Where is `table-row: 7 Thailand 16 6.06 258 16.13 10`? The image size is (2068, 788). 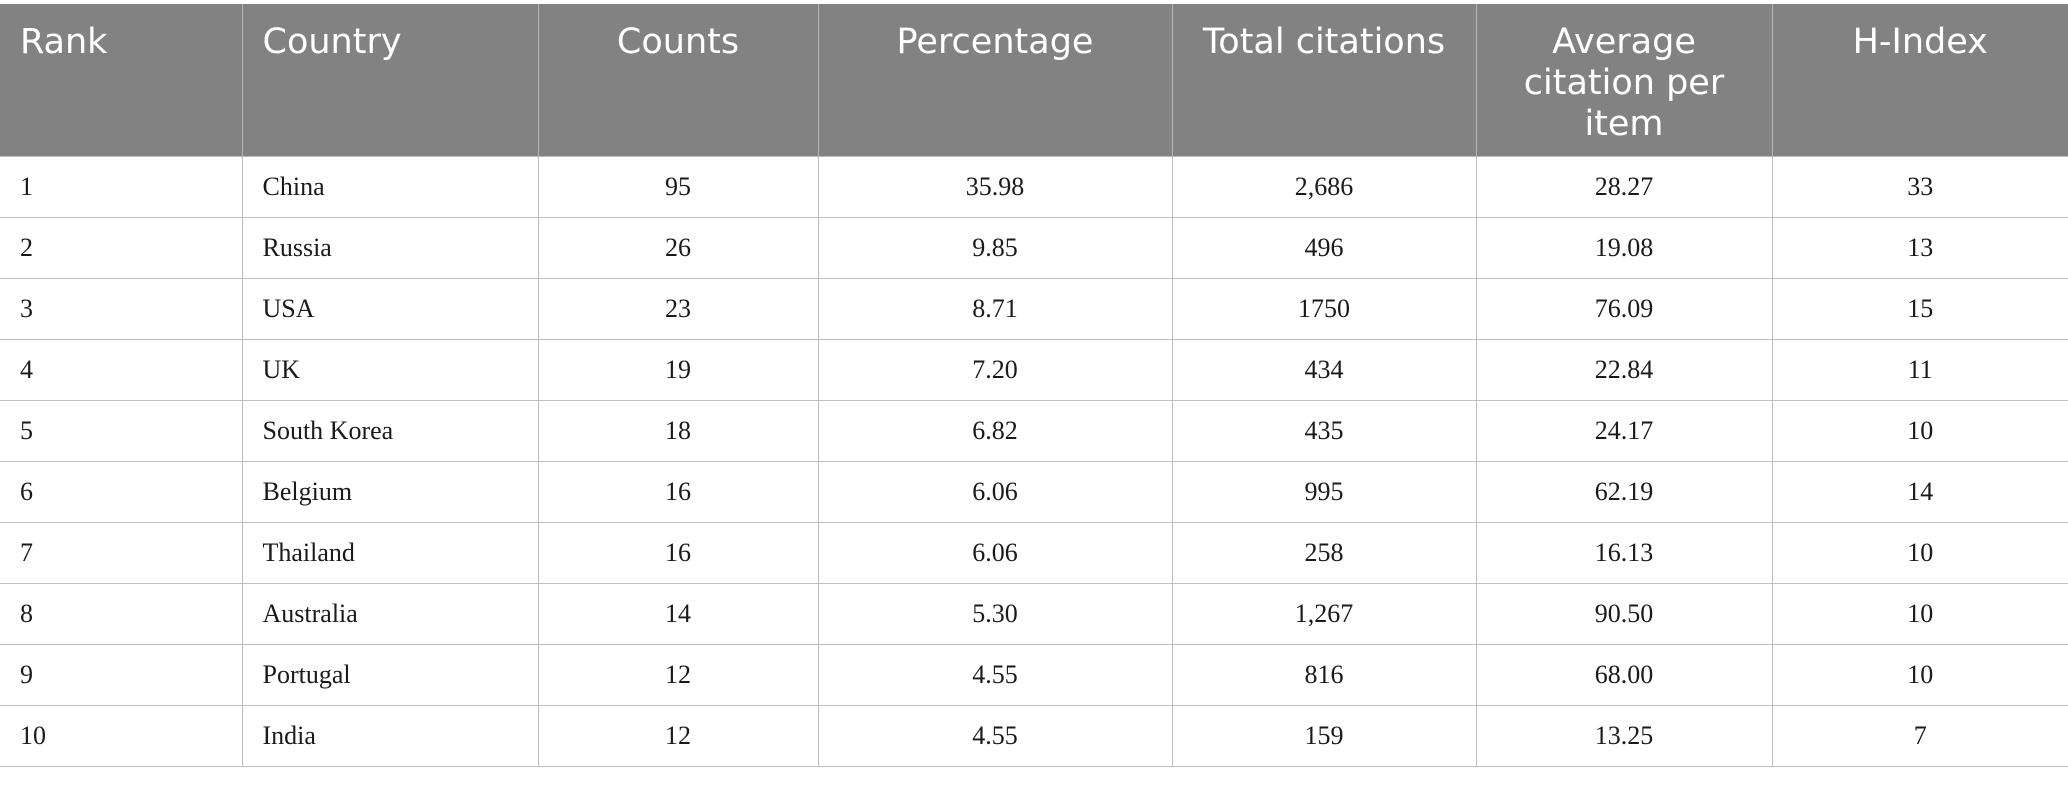 table-row: 7 Thailand 16 6.06 258 16.13 10 is located at coordinates (1034, 552).